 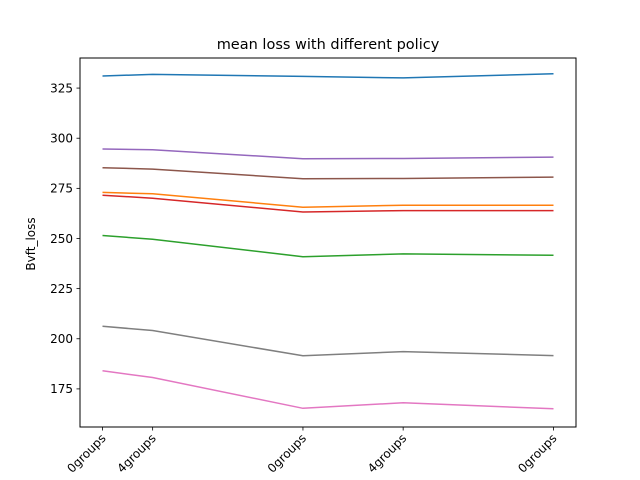 What do you see at coordinates (61, 189) in the screenshot?
I see `y-tick-label: 275` at bounding box center [61, 189].